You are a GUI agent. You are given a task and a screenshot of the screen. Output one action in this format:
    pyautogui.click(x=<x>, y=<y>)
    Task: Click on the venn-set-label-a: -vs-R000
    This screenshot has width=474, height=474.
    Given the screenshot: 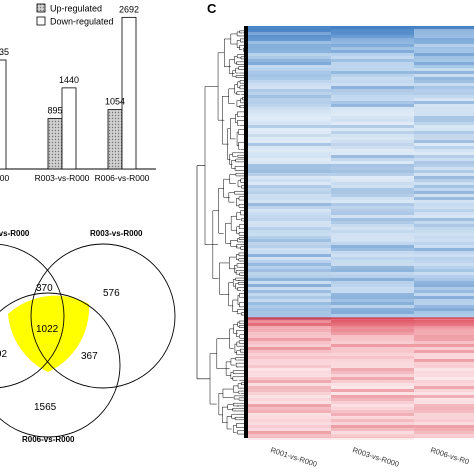 What is the action you would take?
    pyautogui.click(x=15, y=233)
    